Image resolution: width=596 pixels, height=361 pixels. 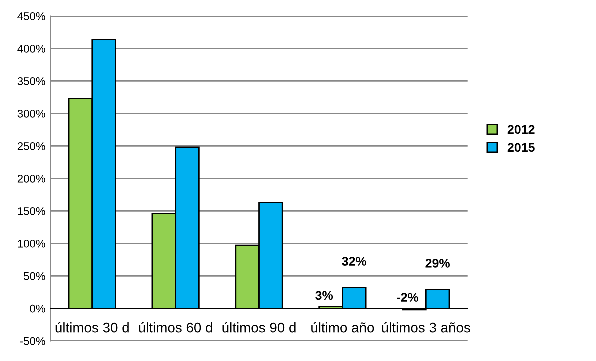 I want to click on y-tick-label: -50%, so click(x=33, y=341).